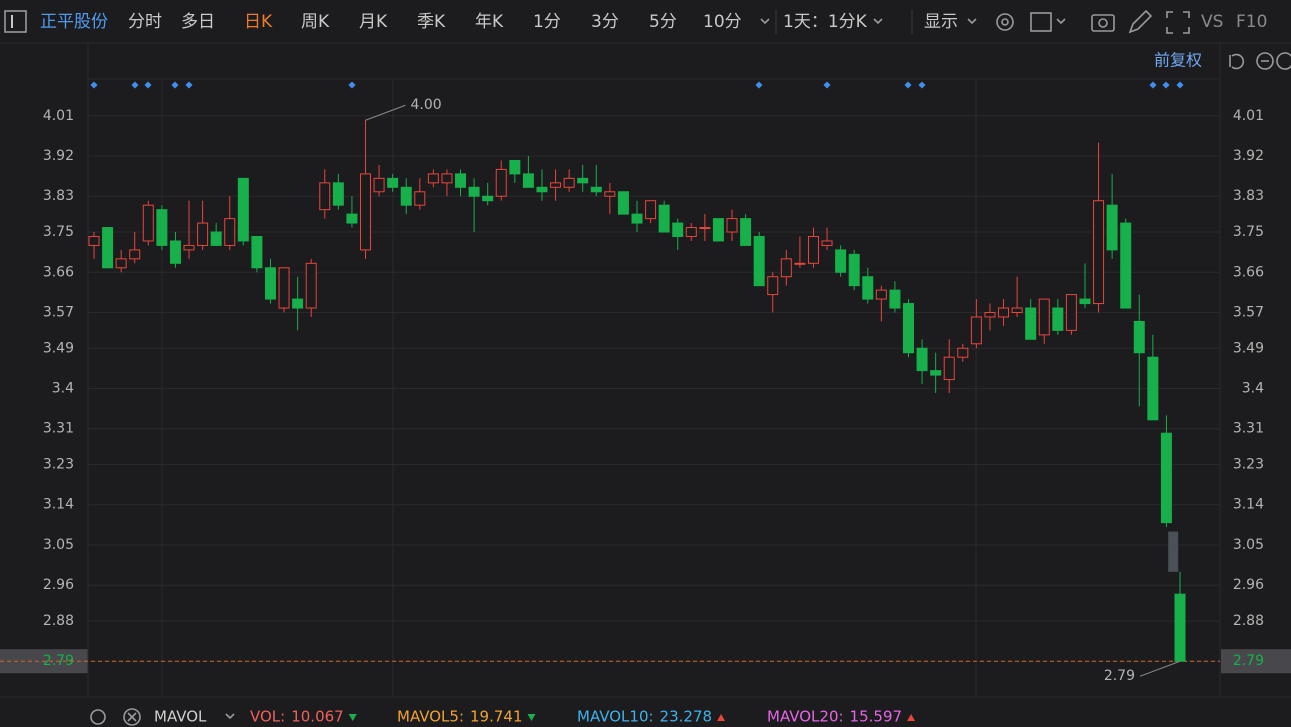 This screenshot has height=727, width=1291. What do you see at coordinates (1140, 21) in the screenshot?
I see `draw-icon` at bounding box center [1140, 21].